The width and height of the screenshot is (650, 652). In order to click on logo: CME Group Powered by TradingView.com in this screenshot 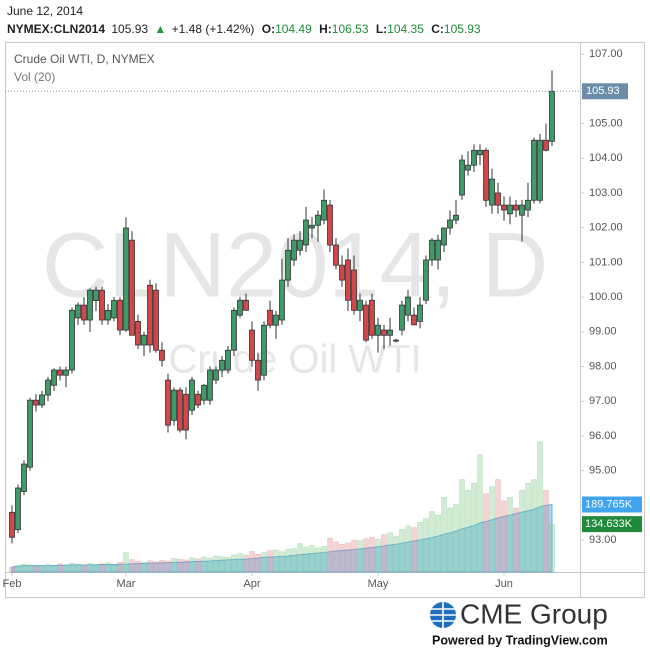, I will do `click(519, 622)`.